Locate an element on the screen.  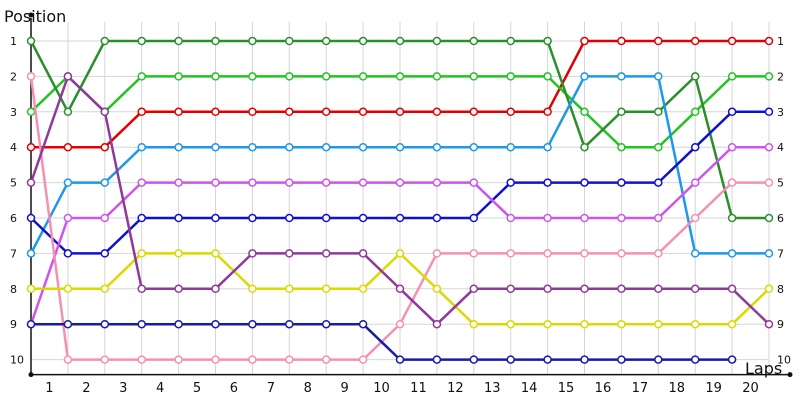
x-tick-label: 9 is located at coordinates (345, 388).